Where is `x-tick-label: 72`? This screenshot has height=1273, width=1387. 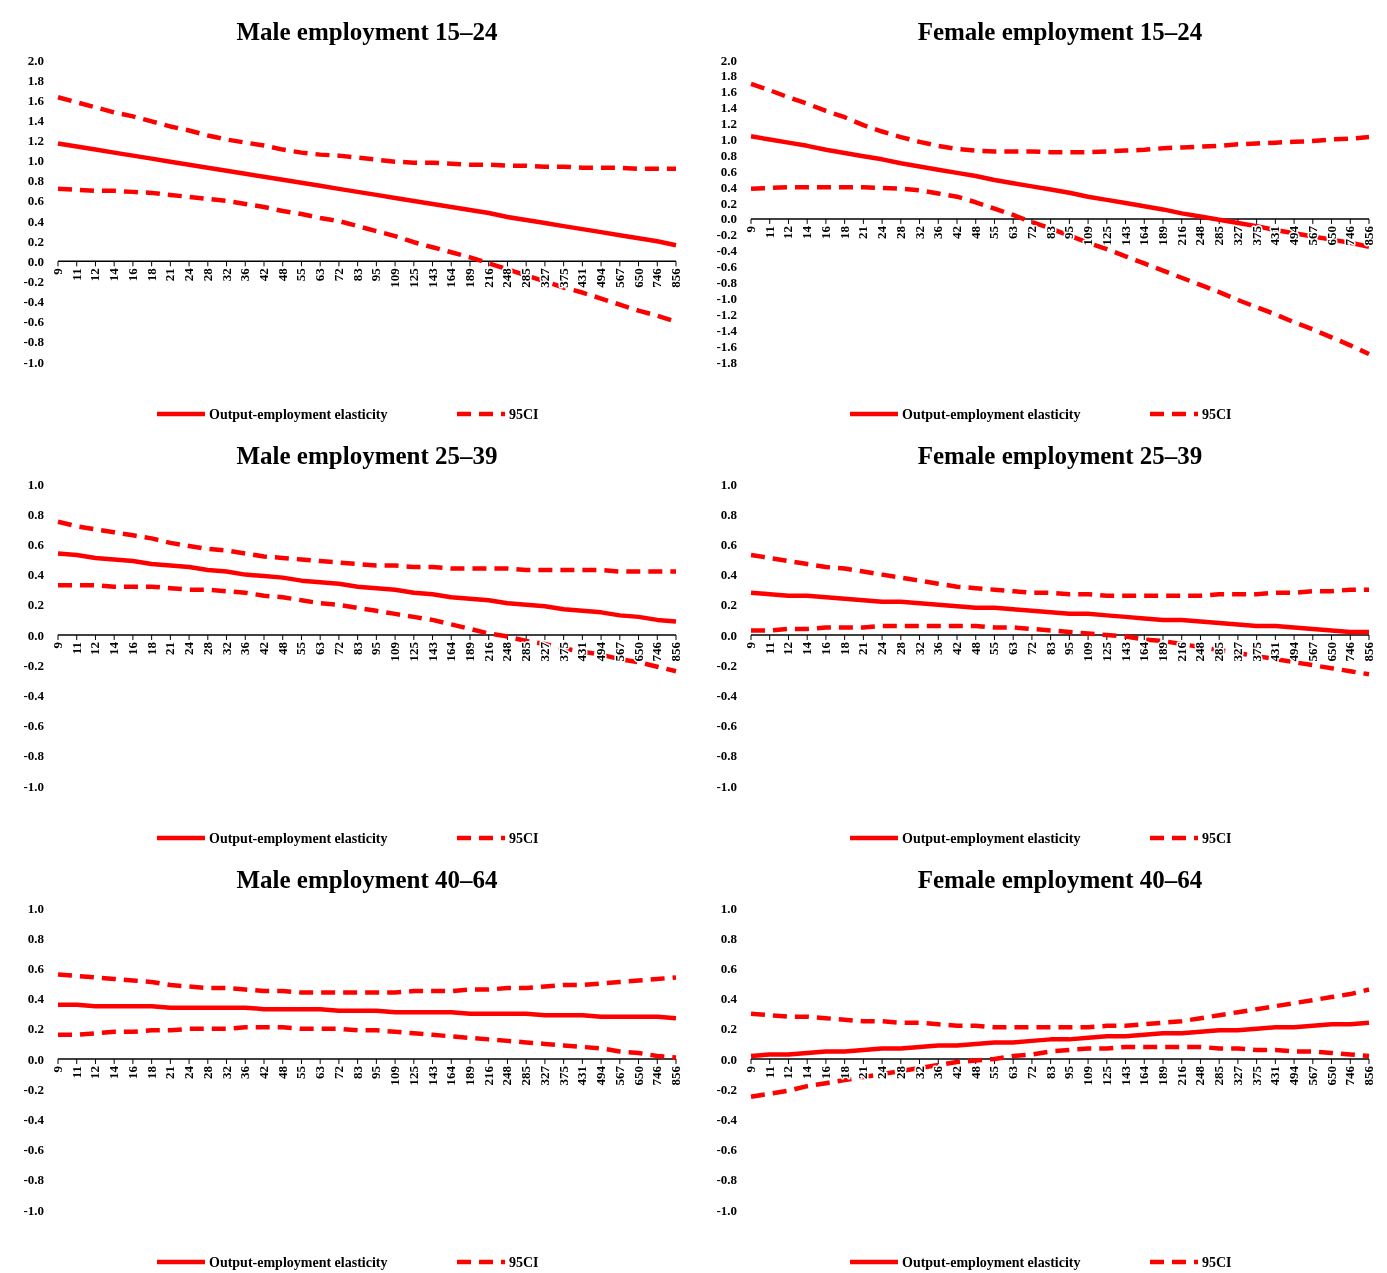
x-tick-label: 72 is located at coordinates (1031, 648).